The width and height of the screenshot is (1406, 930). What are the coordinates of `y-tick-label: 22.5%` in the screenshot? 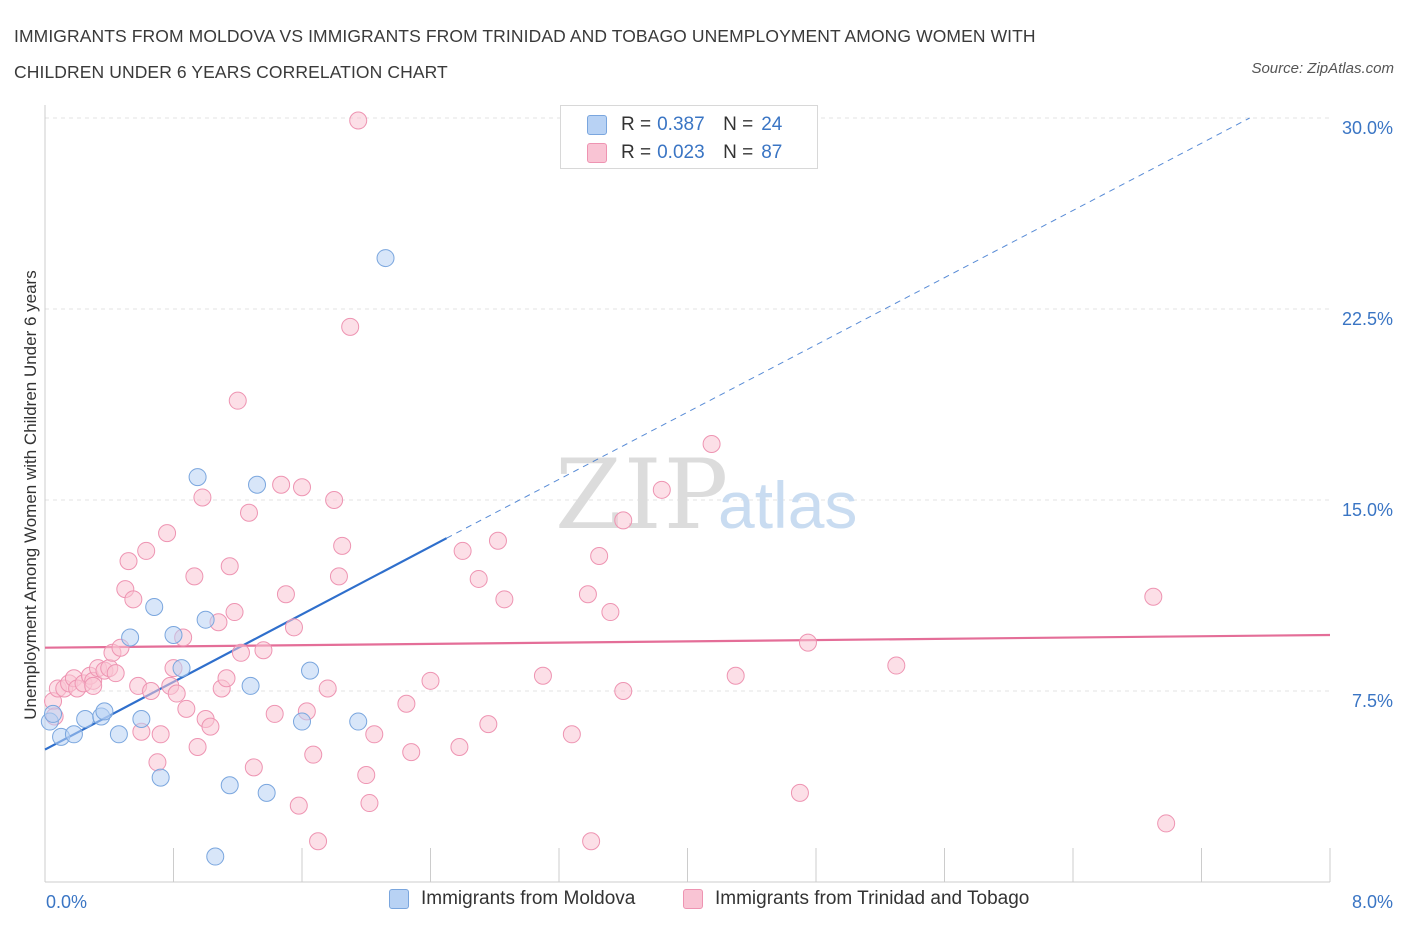 It's located at (1367, 319).